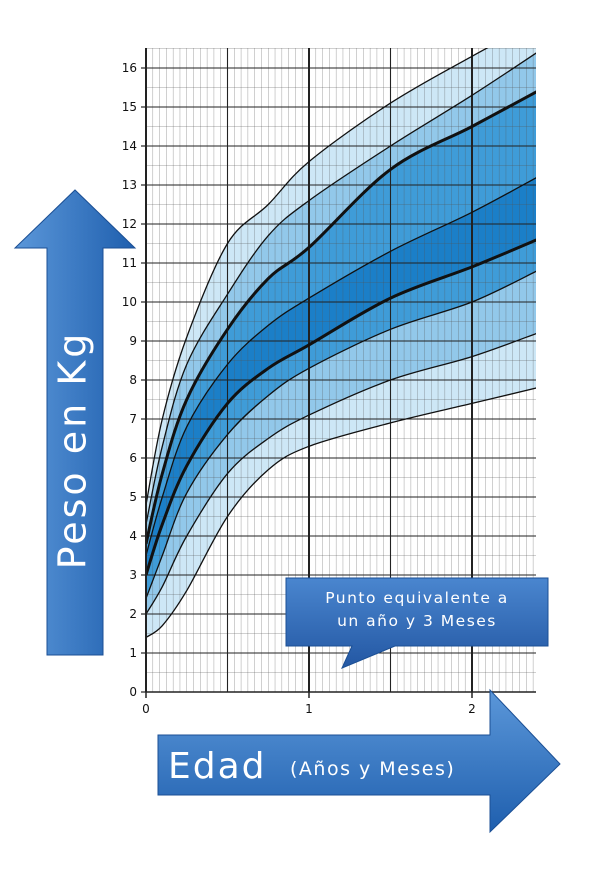 This screenshot has width=611, height=882. I want to click on y-axis-arrow: Peso en Kg, so click(75, 422).